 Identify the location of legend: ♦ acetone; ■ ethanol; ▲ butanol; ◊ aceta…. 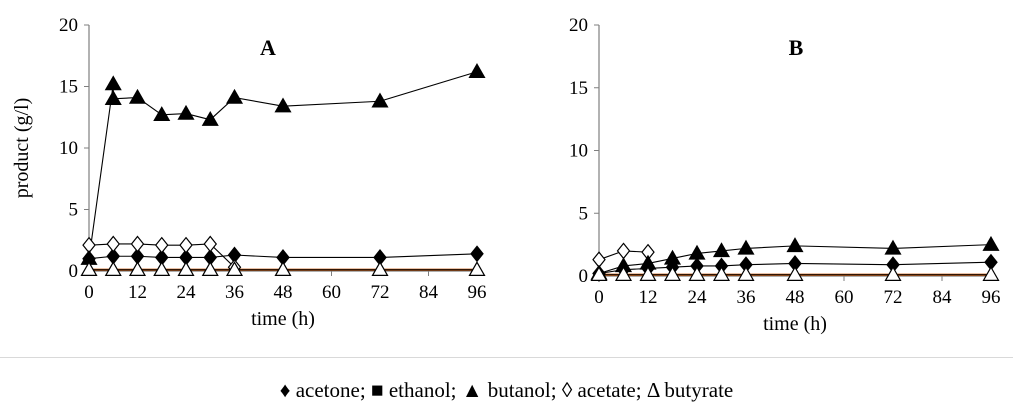
(506, 390).